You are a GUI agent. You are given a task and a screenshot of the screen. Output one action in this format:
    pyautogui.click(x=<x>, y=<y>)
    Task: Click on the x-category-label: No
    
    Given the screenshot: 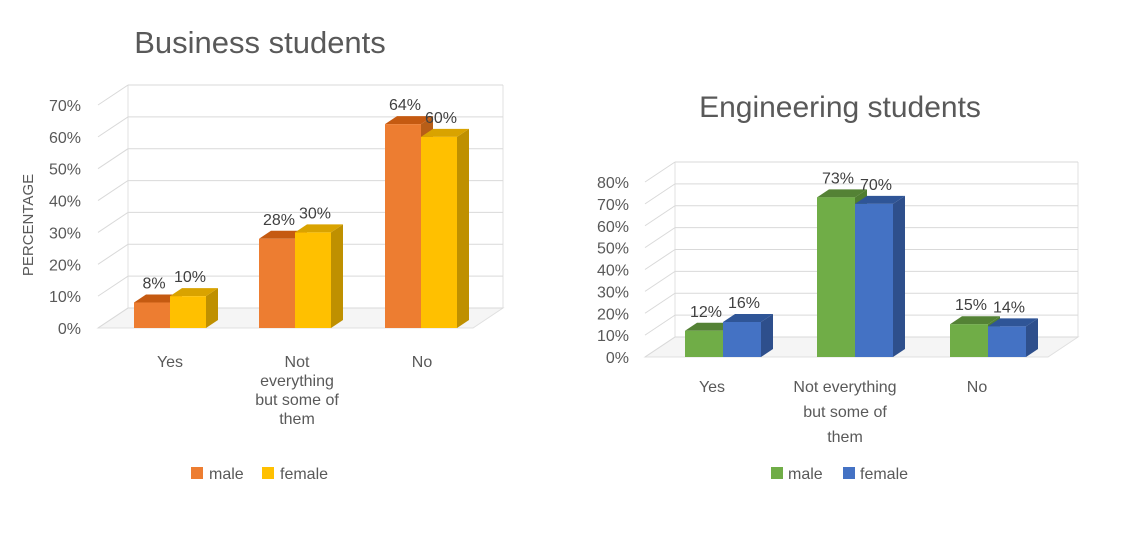 What is the action you would take?
    pyautogui.click(x=977, y=387)
    